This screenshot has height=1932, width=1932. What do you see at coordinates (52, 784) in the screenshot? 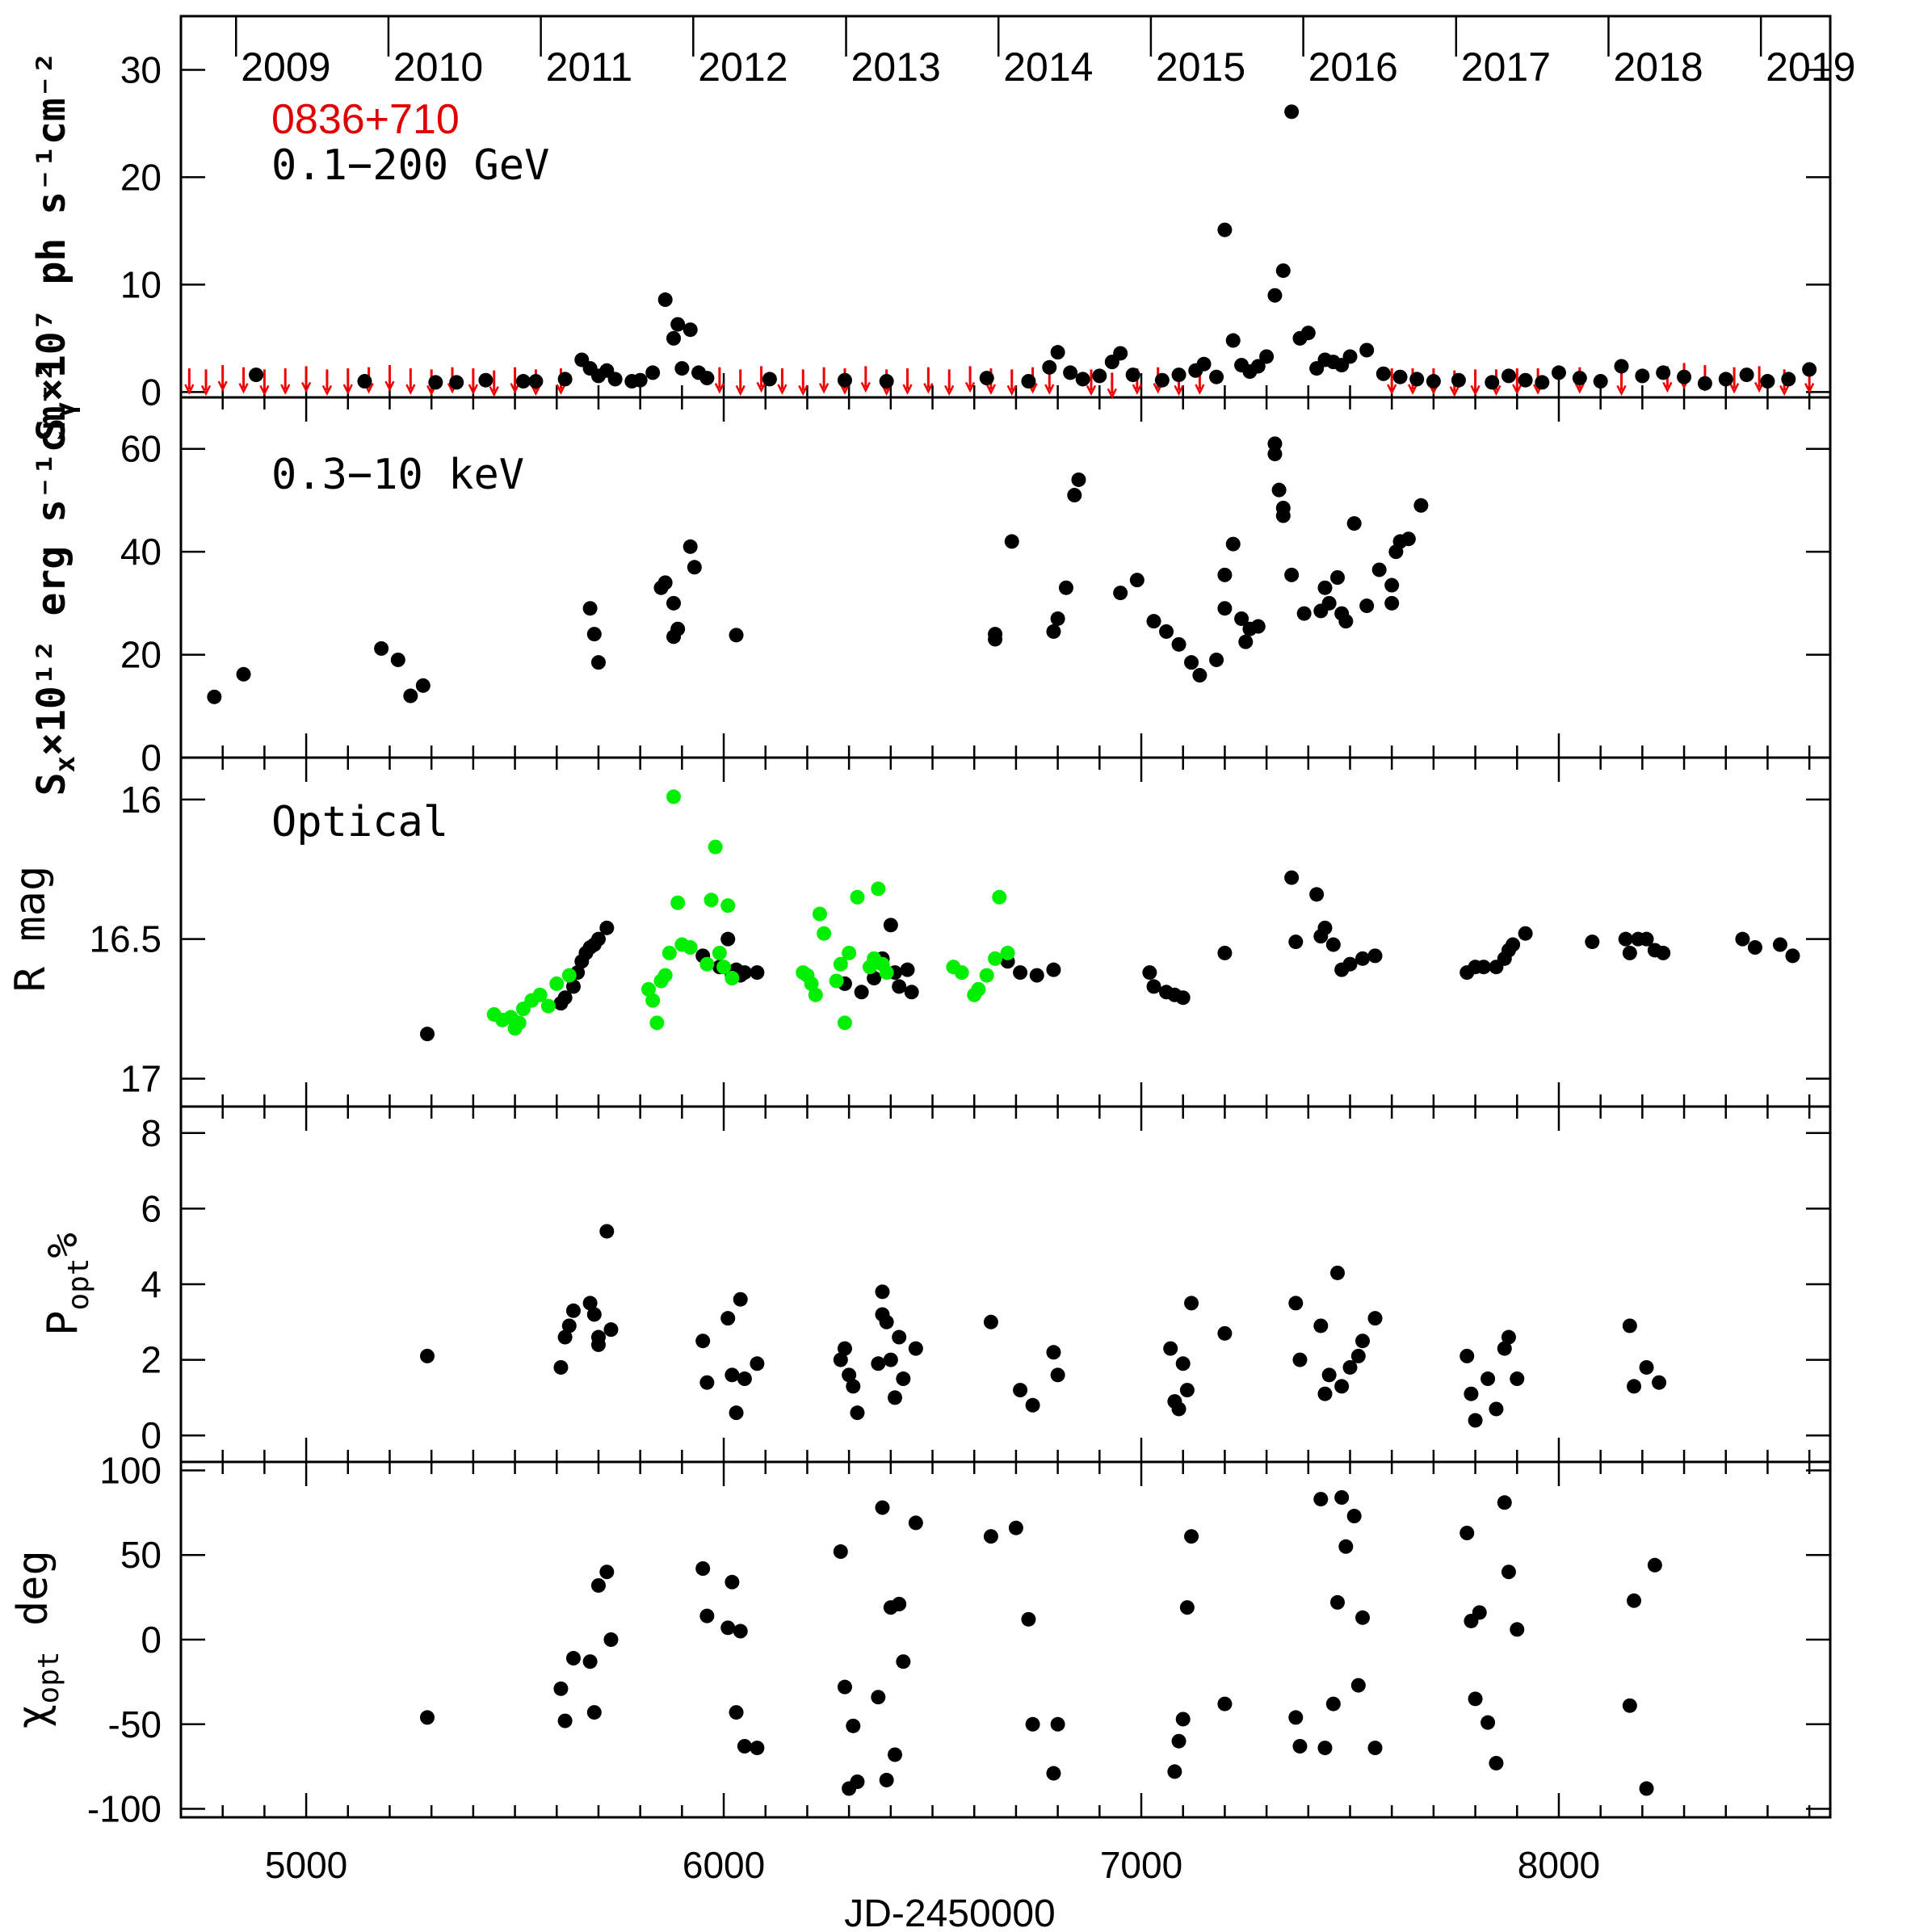
I see `xray-ylabel-main: S` at bounding box center [52, 784].